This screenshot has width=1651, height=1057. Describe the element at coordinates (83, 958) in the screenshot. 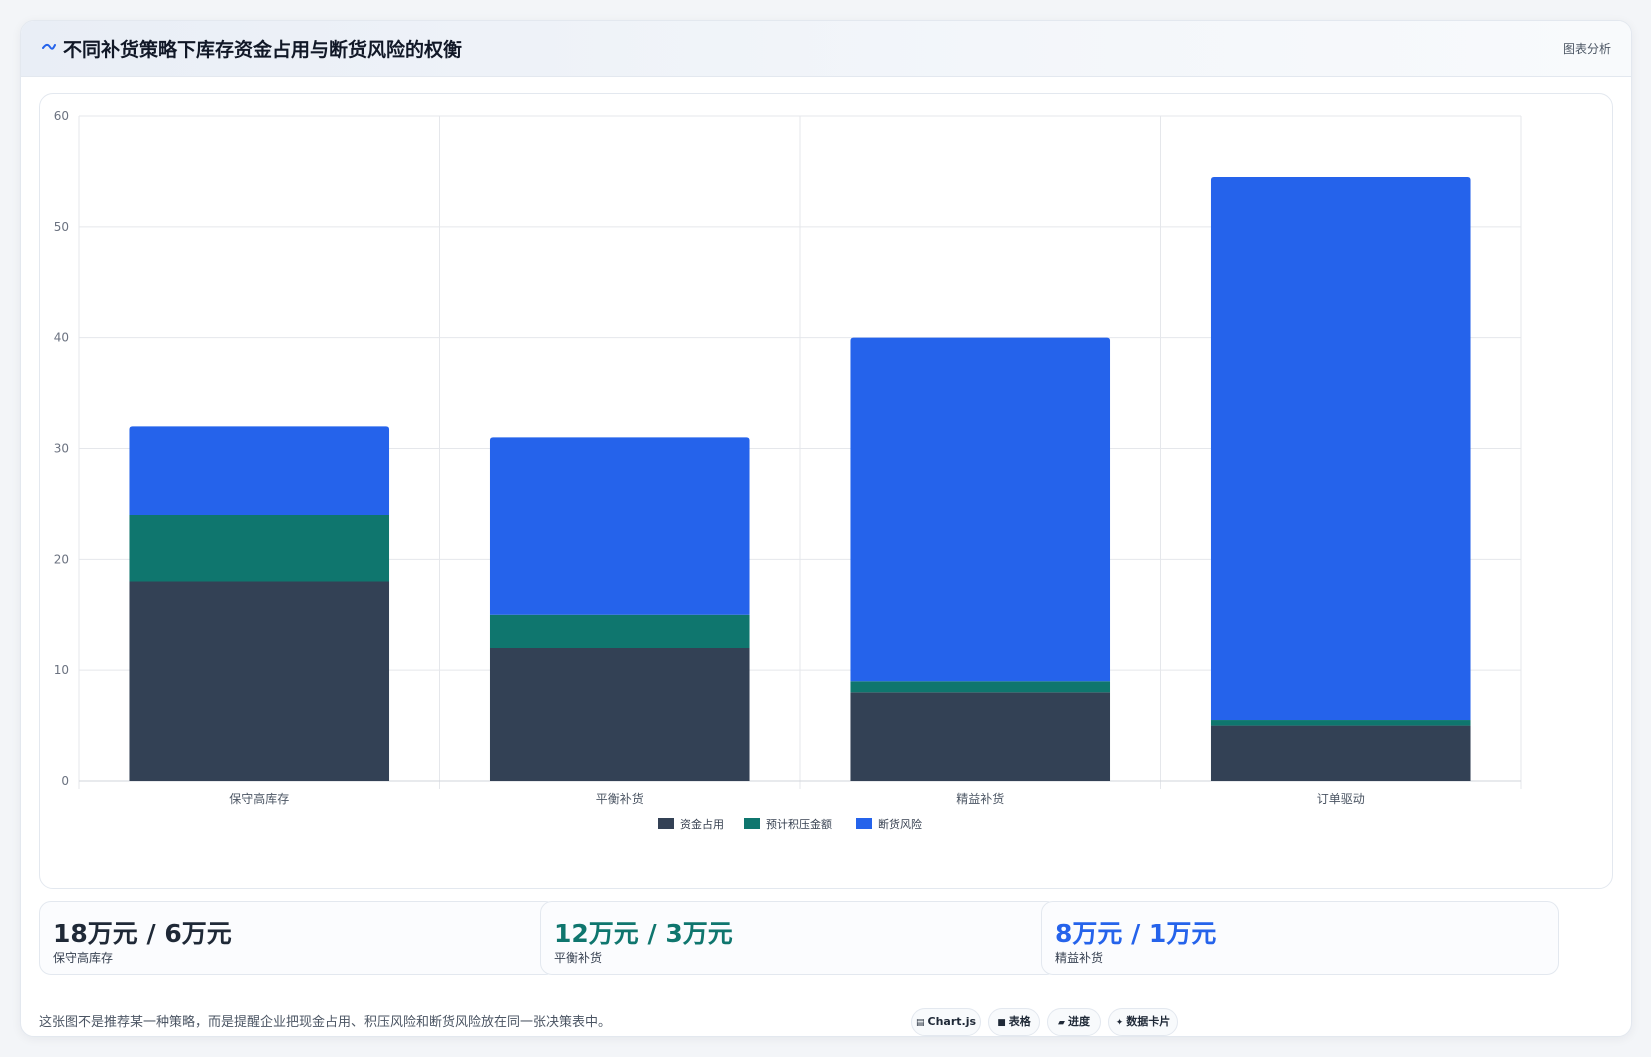

I see `stat-label: 保守高库存` at that location.